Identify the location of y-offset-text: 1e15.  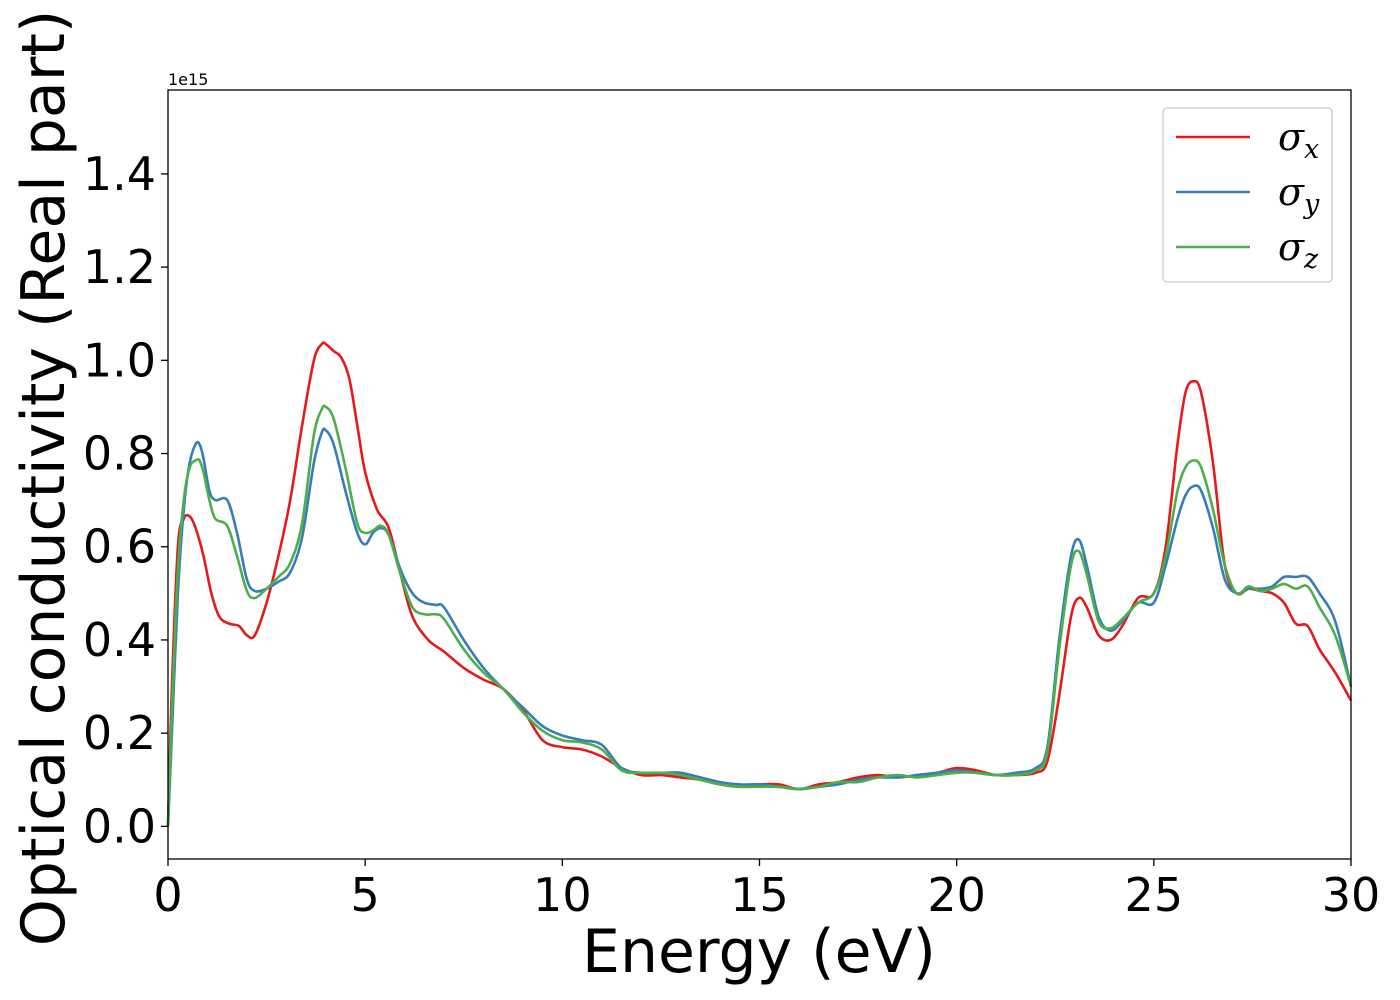
(188, 79).